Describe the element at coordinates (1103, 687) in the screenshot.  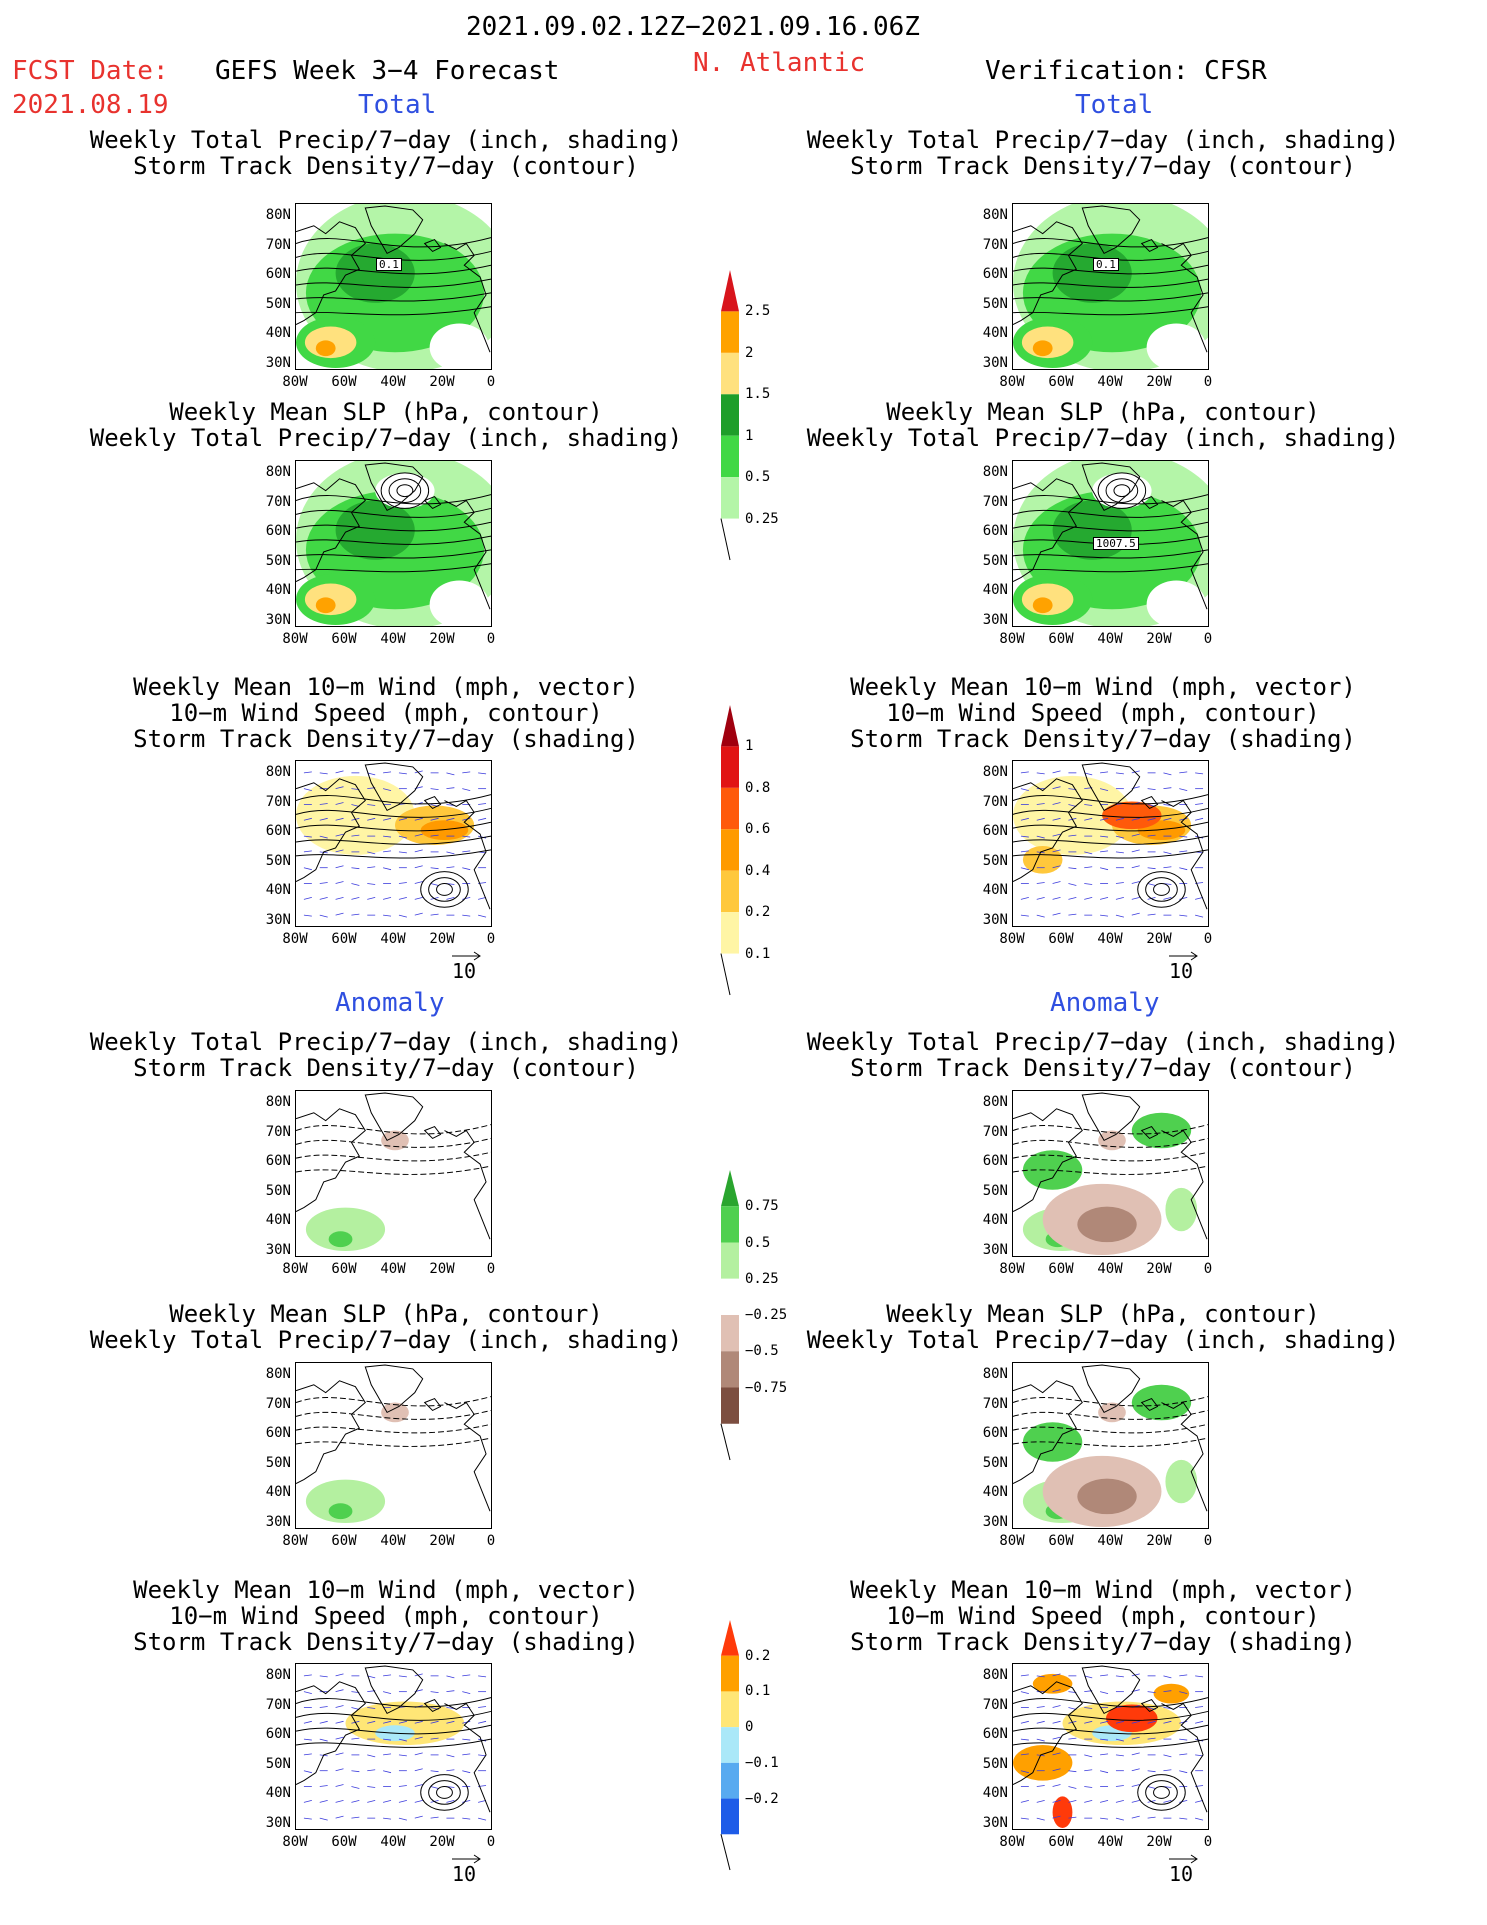
I see `panel-title-line: Weekly Mean 10−m Wind (mph, vector)` at that location.